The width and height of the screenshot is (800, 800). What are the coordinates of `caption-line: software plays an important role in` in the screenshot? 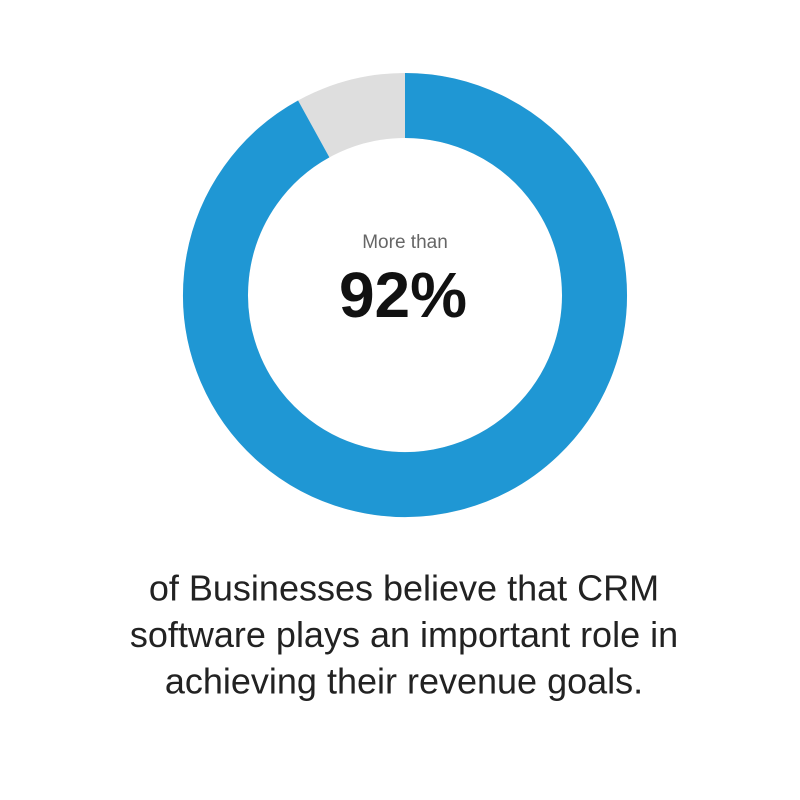 It's located at (404, 634).